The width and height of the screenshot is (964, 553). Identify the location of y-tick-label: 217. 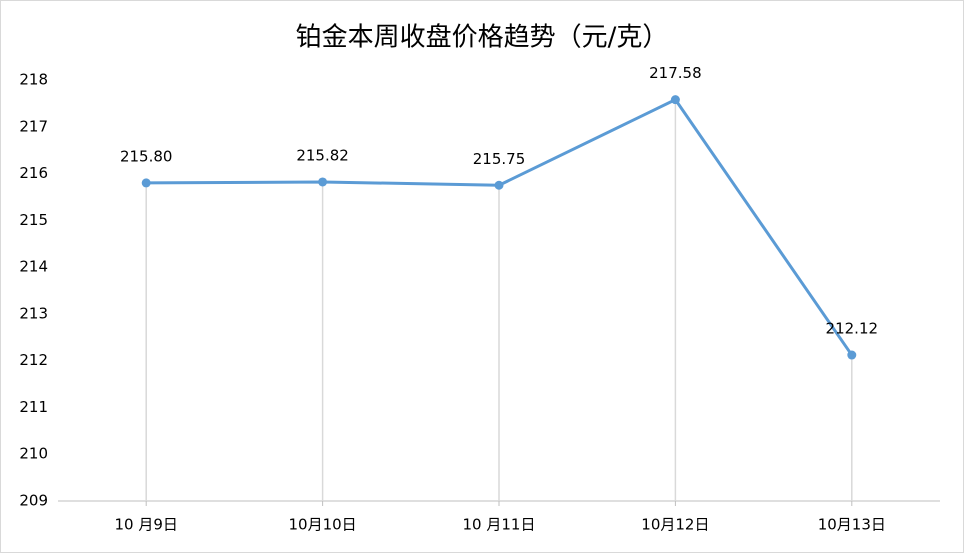
(33, 126).